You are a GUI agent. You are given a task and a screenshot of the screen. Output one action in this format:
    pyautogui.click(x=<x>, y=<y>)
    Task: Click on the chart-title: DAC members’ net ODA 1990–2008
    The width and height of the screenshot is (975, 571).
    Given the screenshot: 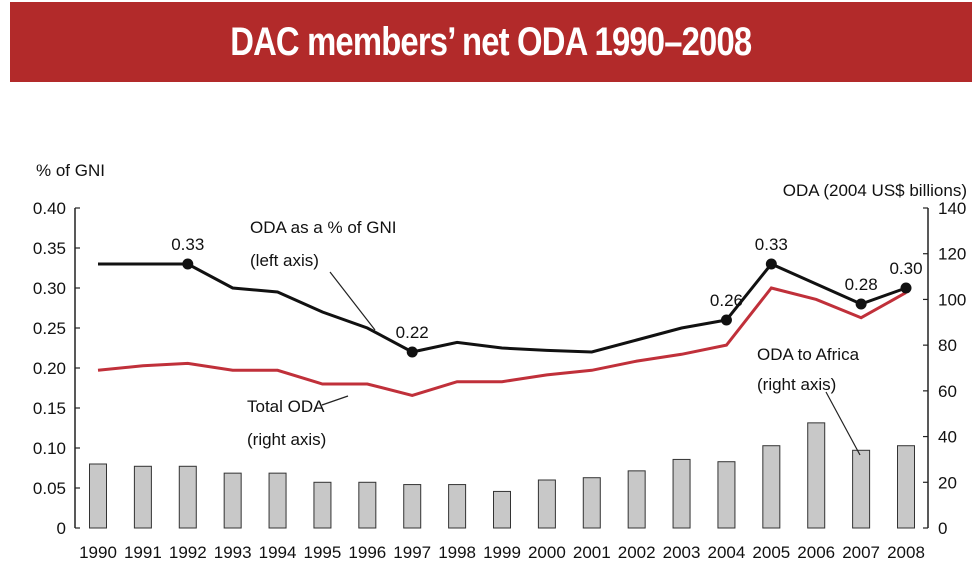 What is the action you would take?
    pyautogui.click(x=491, y=41)
    